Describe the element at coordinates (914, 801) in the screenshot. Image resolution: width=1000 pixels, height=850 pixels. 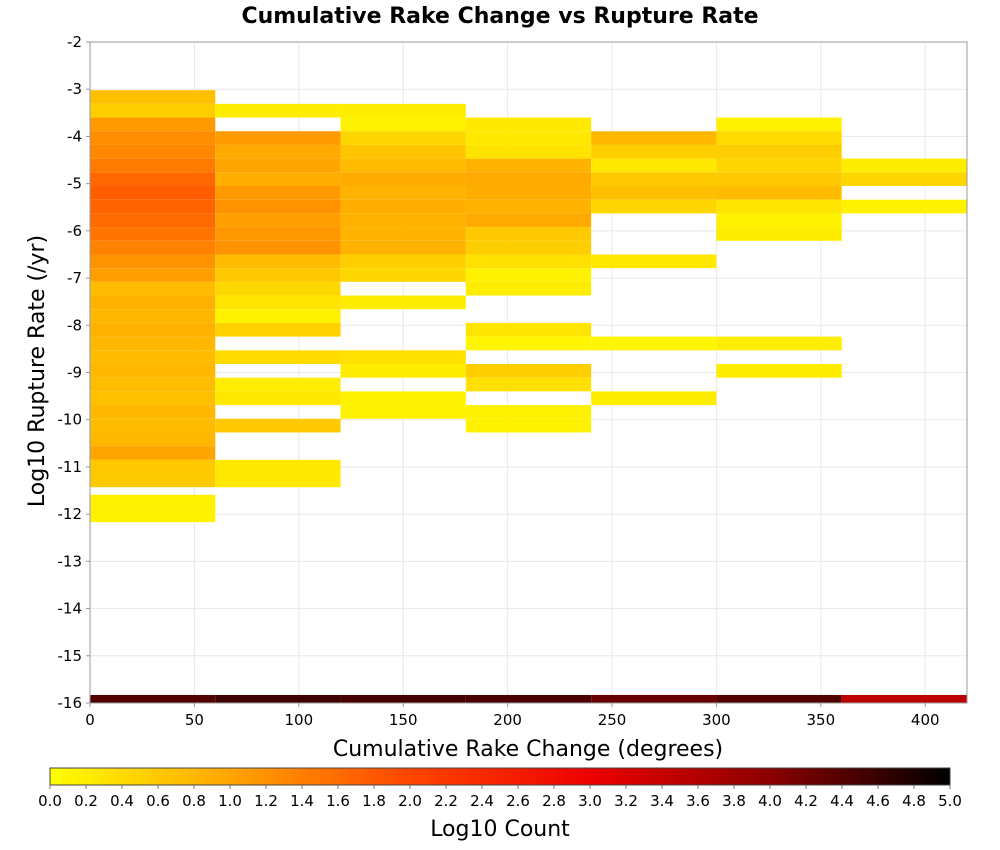
I see `colorbar-tick-label: 4.8` at that location.